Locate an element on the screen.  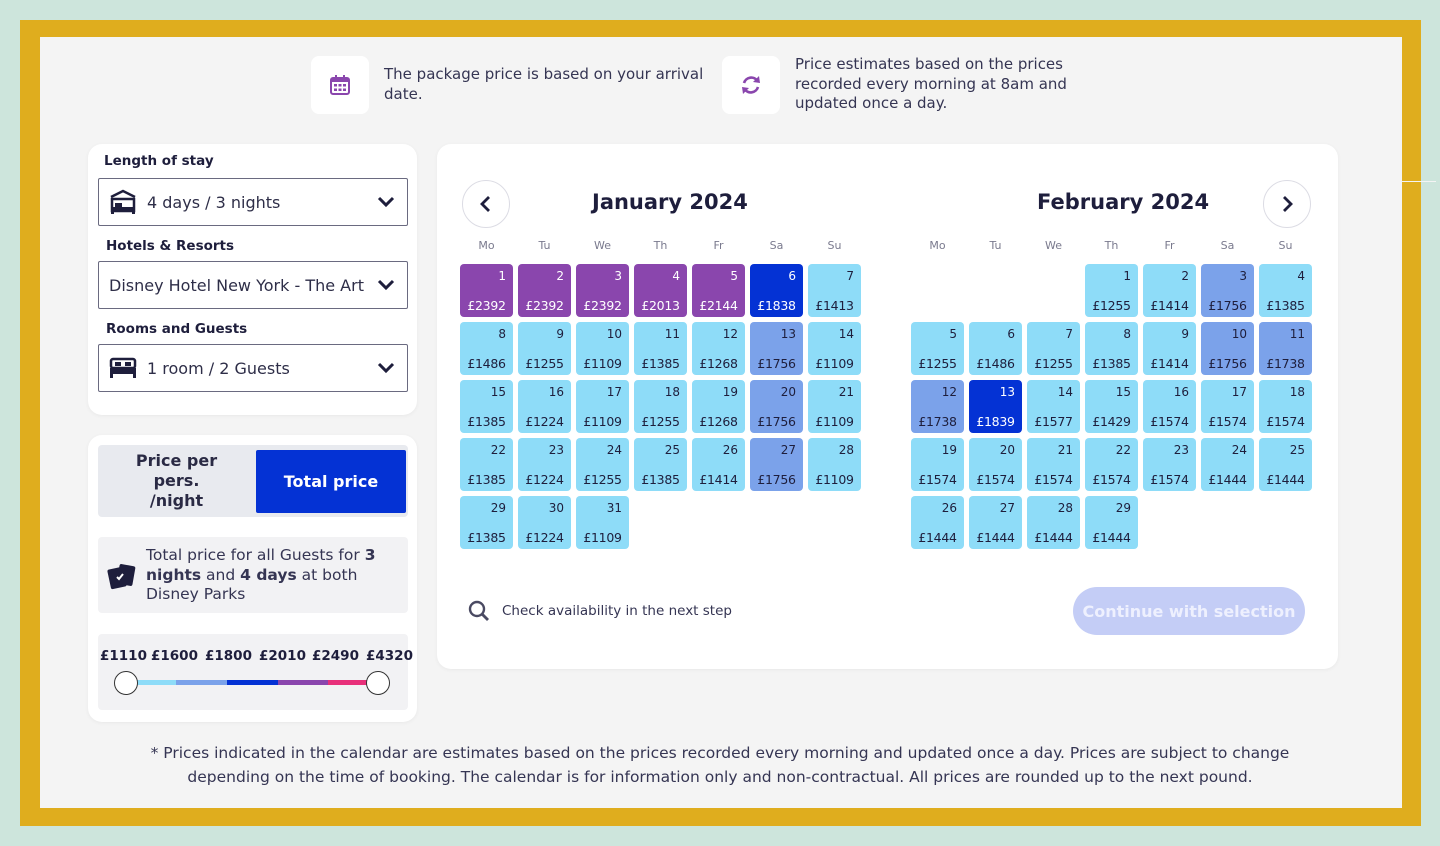
calendar-day: 22 £1385 is located at coordinates (486, 464).